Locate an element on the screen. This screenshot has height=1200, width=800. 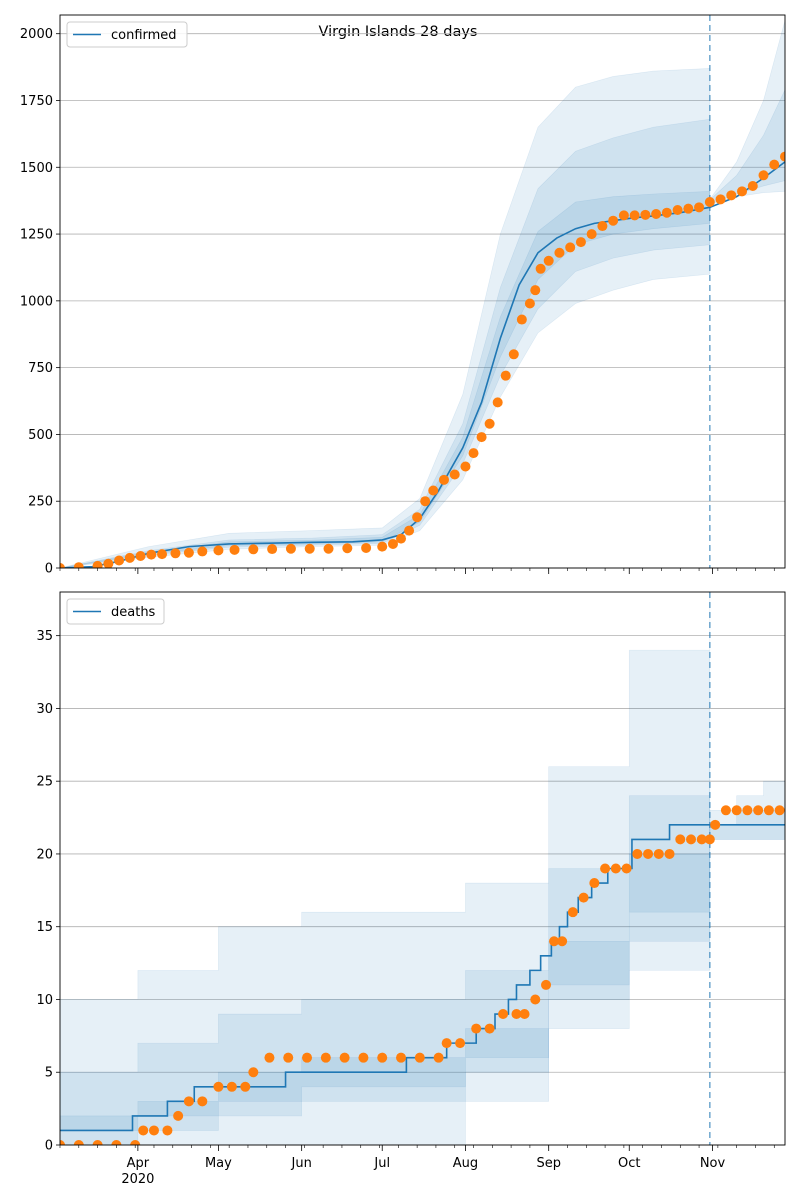
legend: confirmed is located at coordinates (127, 34).